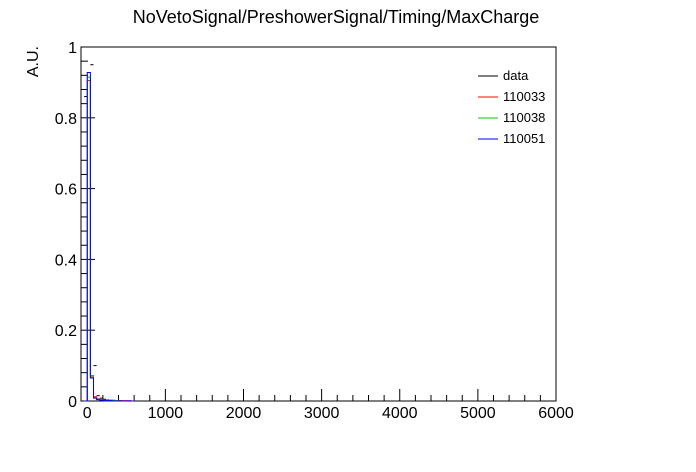  I want to click on legend: data 110033 110038 110051, so click(511, 107).